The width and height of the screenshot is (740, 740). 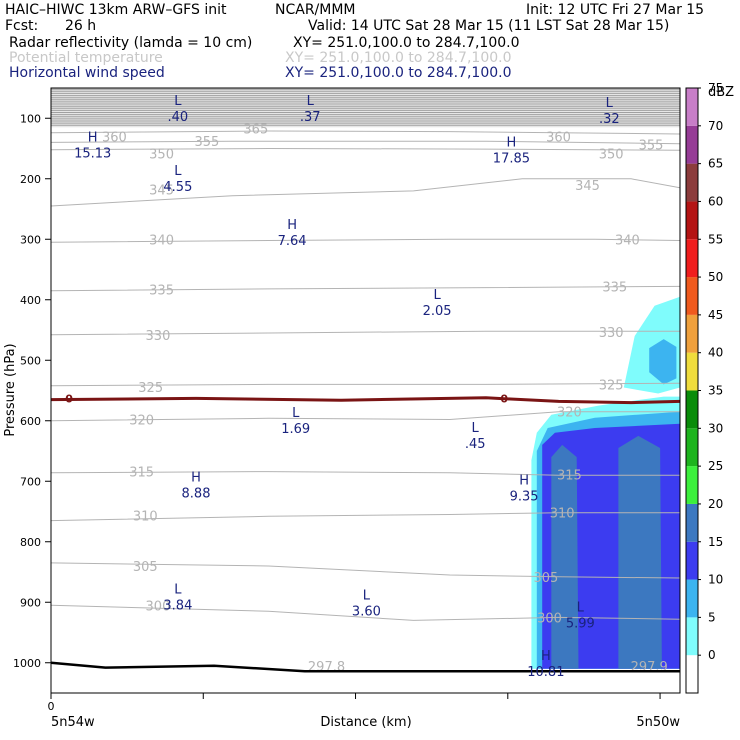 What do you see at coordinates (30, 481) in the screenshot?
I see `y-tick-label: 700` at bounding box center [30, 481].